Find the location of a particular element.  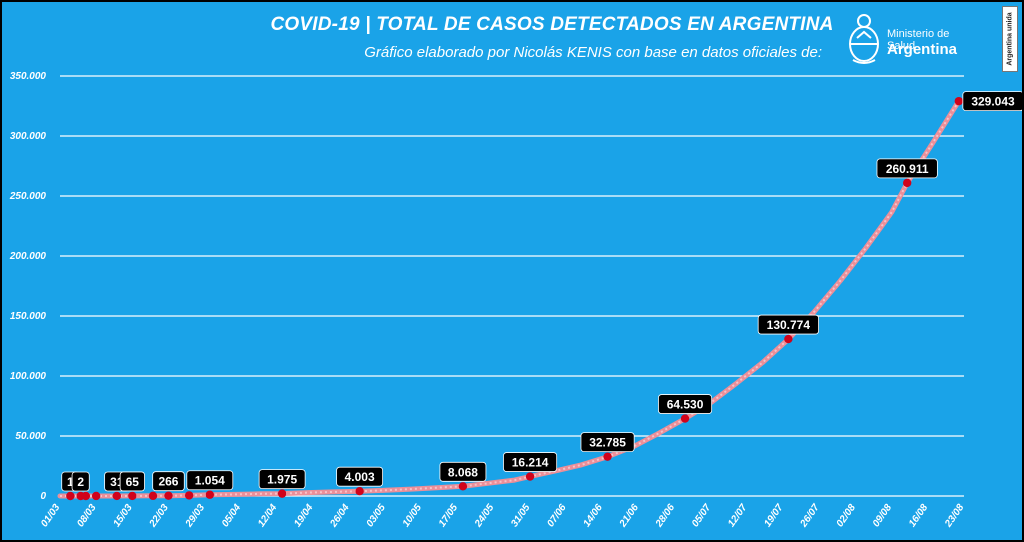

data-label: 64.530 is located at coordinates (685, 404).